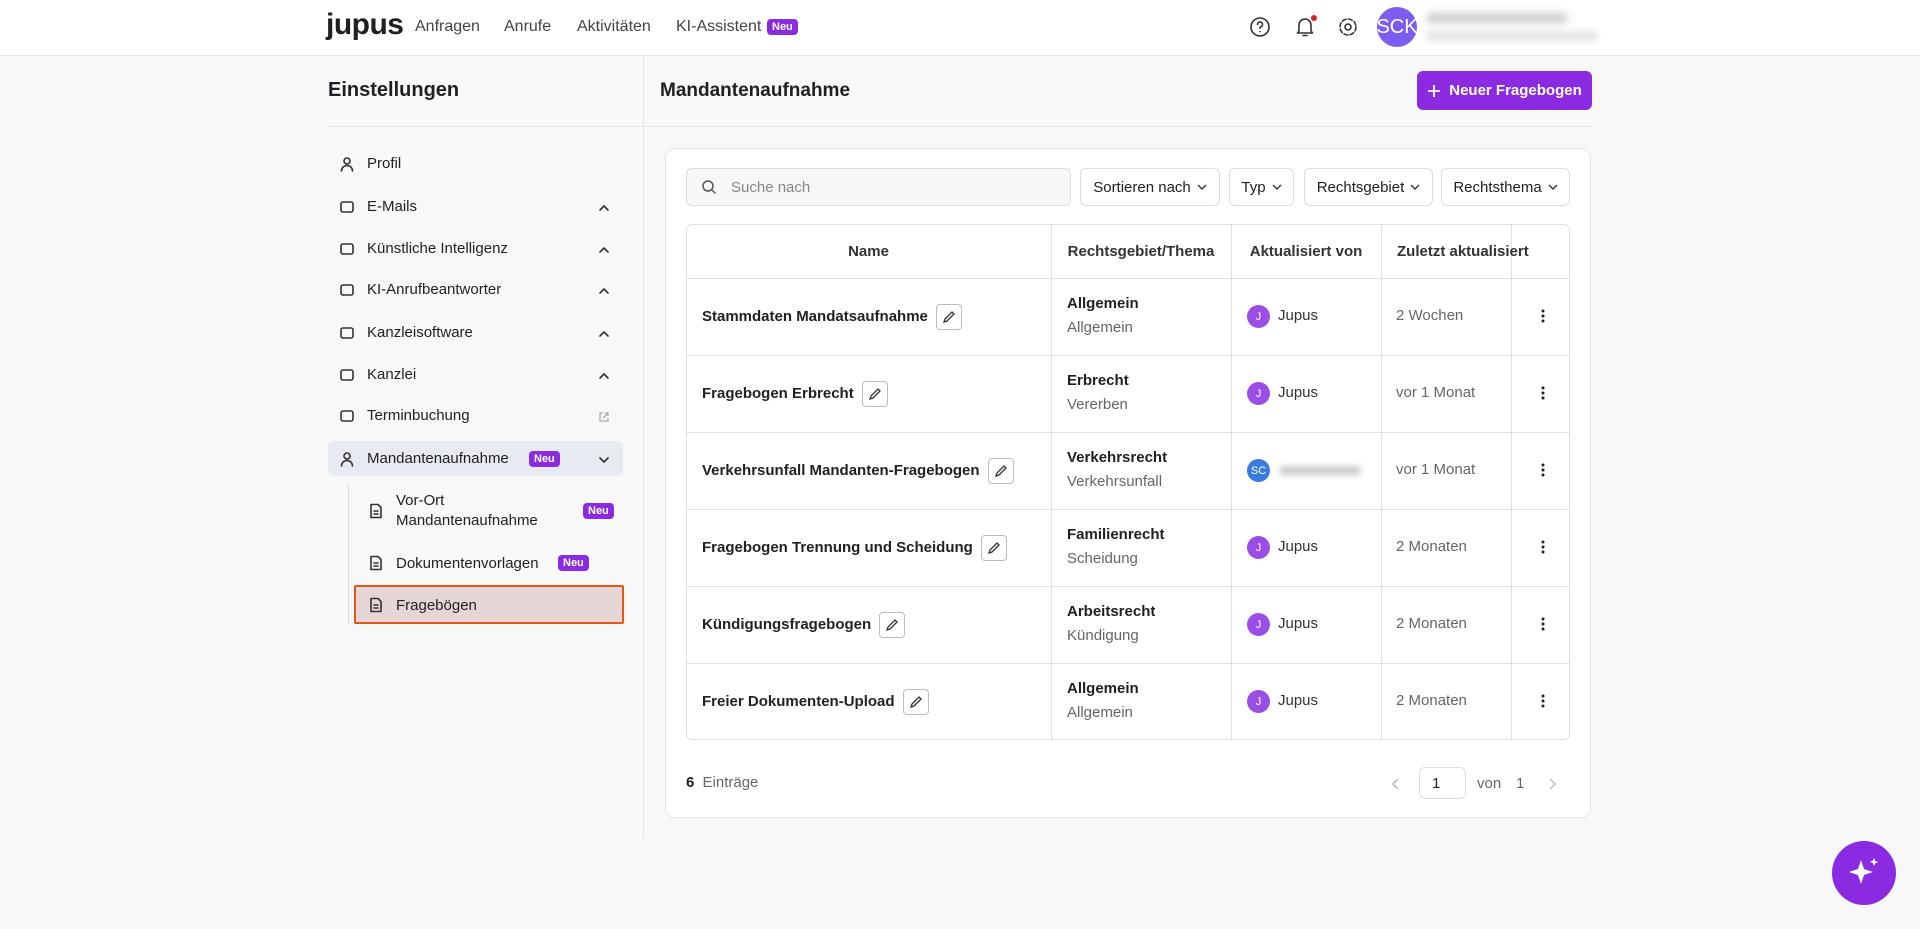 The image size is (1920, 929). What do you see at coordinates (1305, 27) in the screenshot?
I see `notifications-icon` at bounding box center [1305, 27].